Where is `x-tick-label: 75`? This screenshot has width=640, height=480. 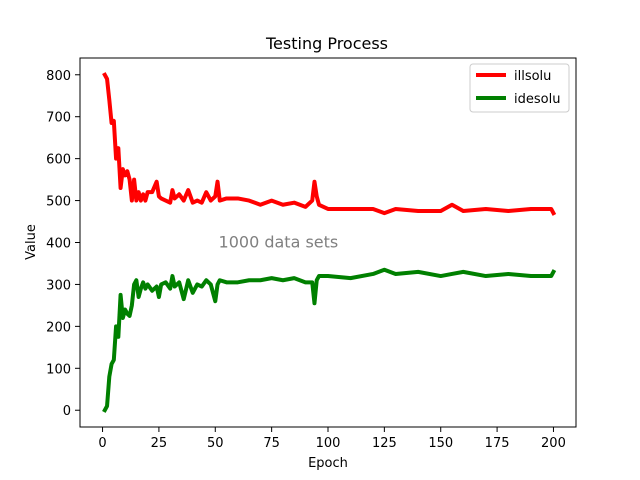 x-tick-label: 75 is located at coordinates (271, 443).